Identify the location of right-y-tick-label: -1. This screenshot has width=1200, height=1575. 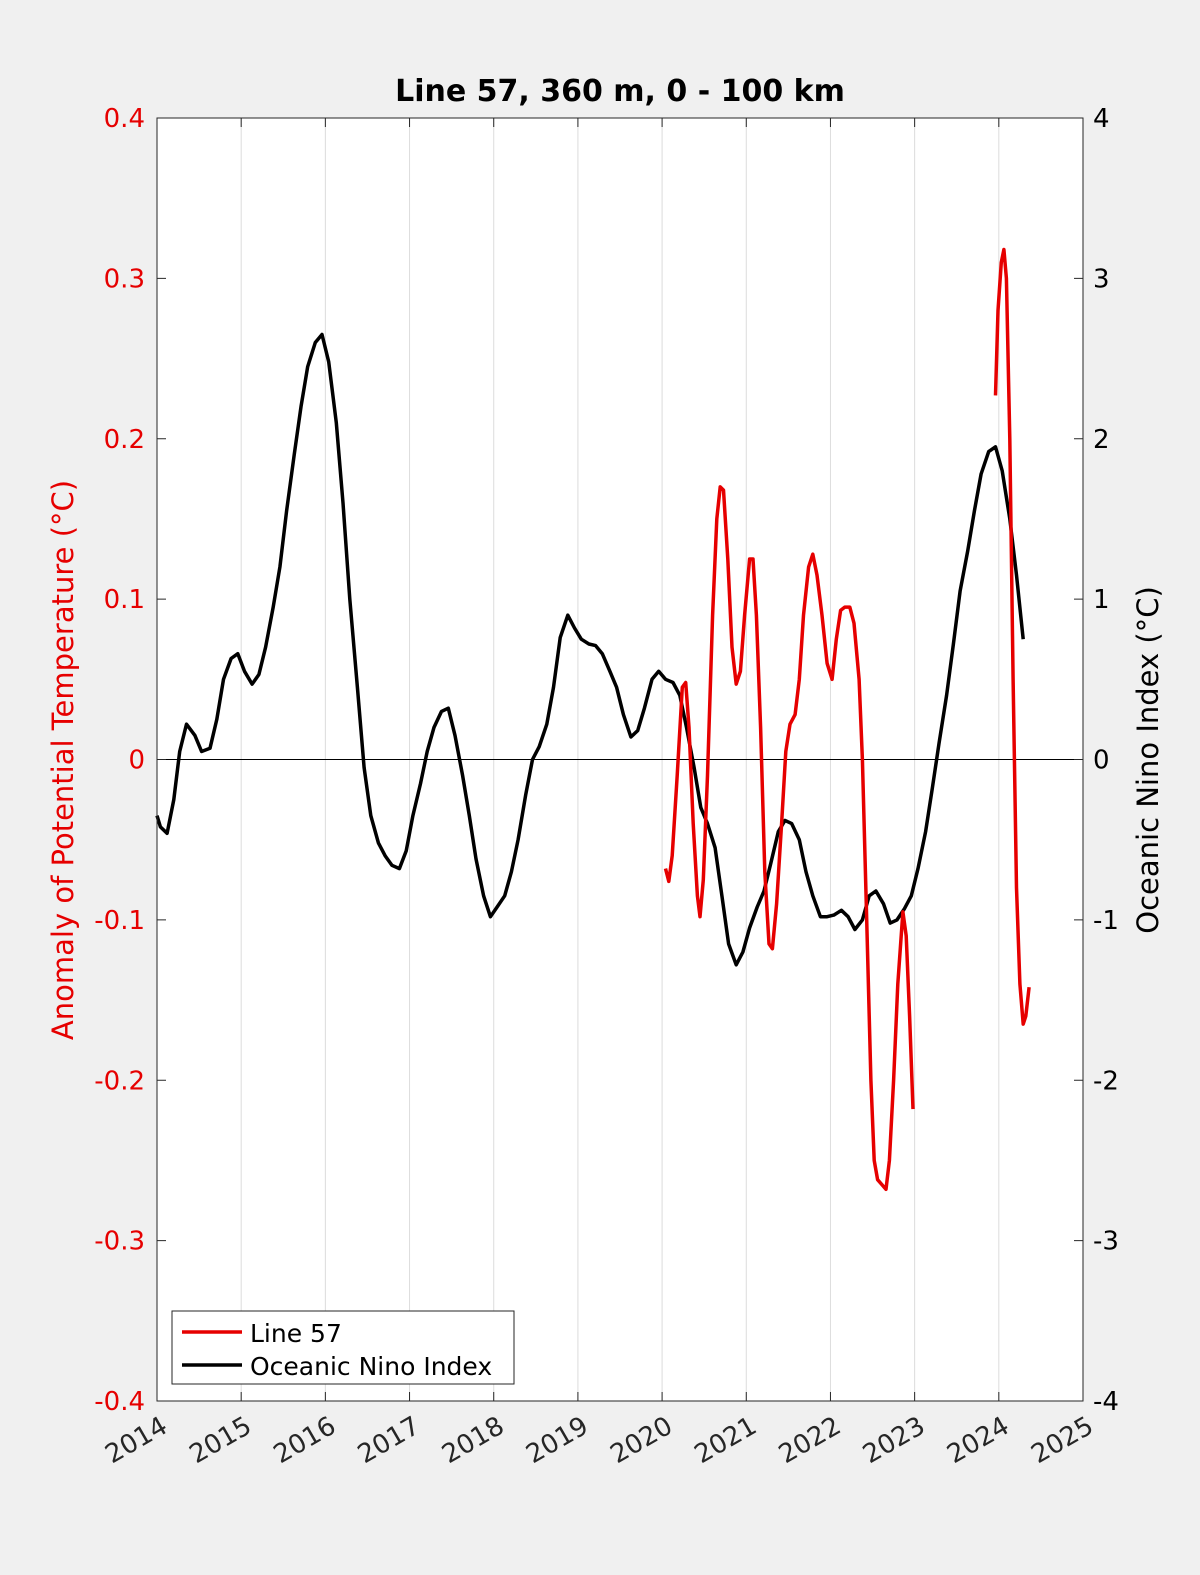
(1106, 921).